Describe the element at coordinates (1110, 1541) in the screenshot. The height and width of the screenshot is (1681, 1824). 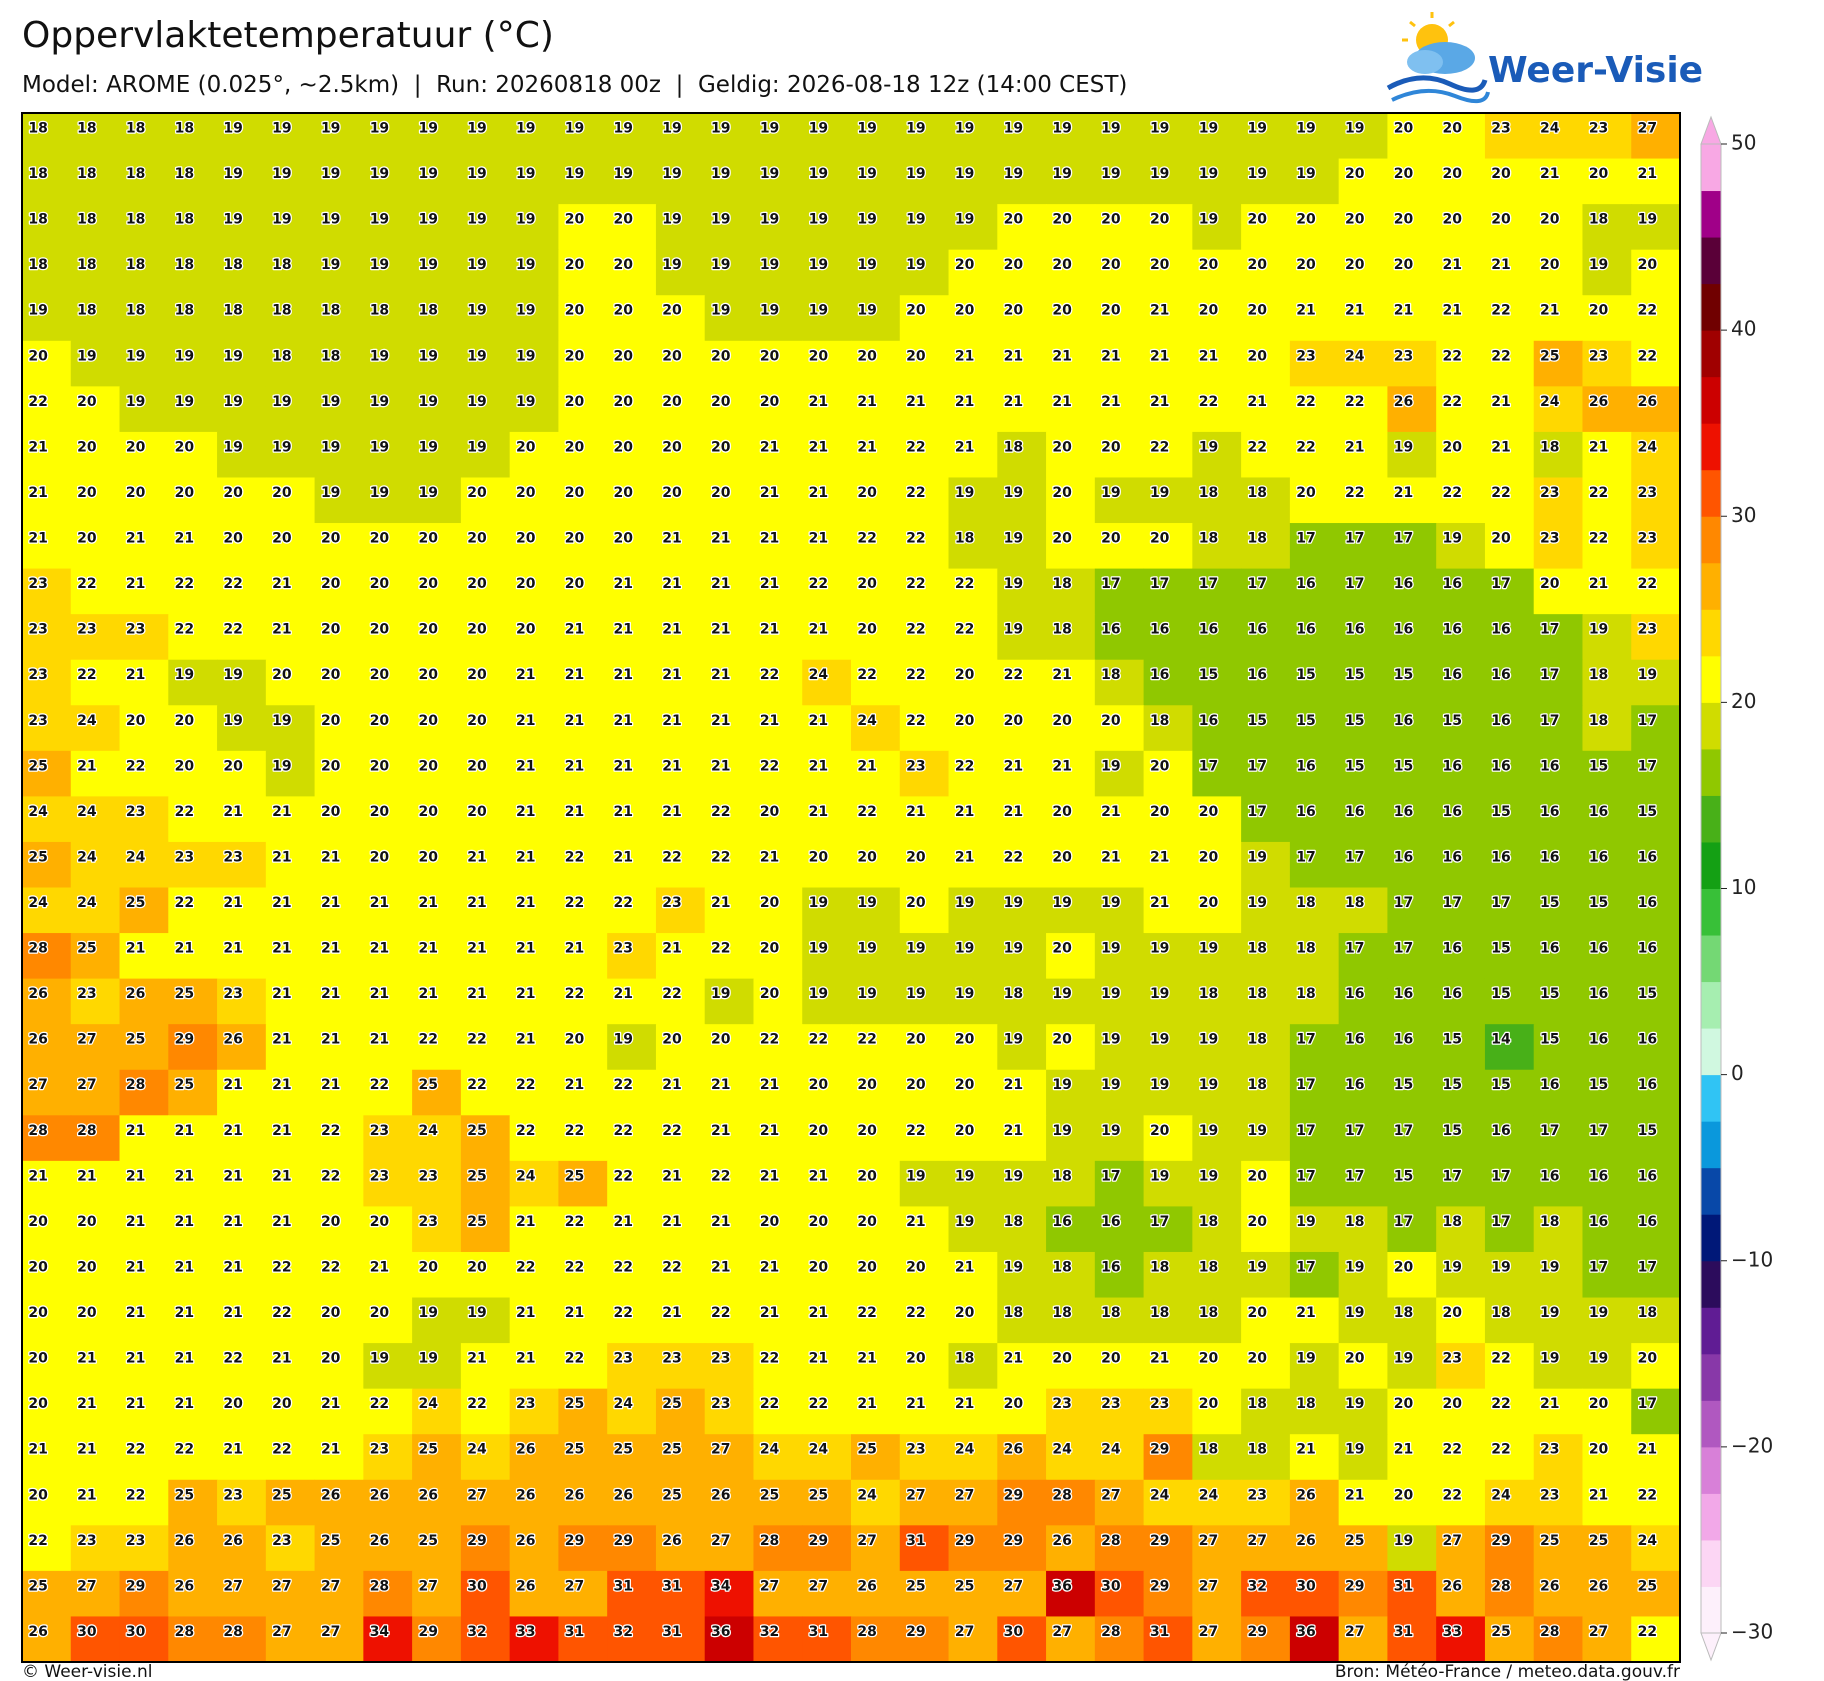
I see `temp-label: 28` at that location.